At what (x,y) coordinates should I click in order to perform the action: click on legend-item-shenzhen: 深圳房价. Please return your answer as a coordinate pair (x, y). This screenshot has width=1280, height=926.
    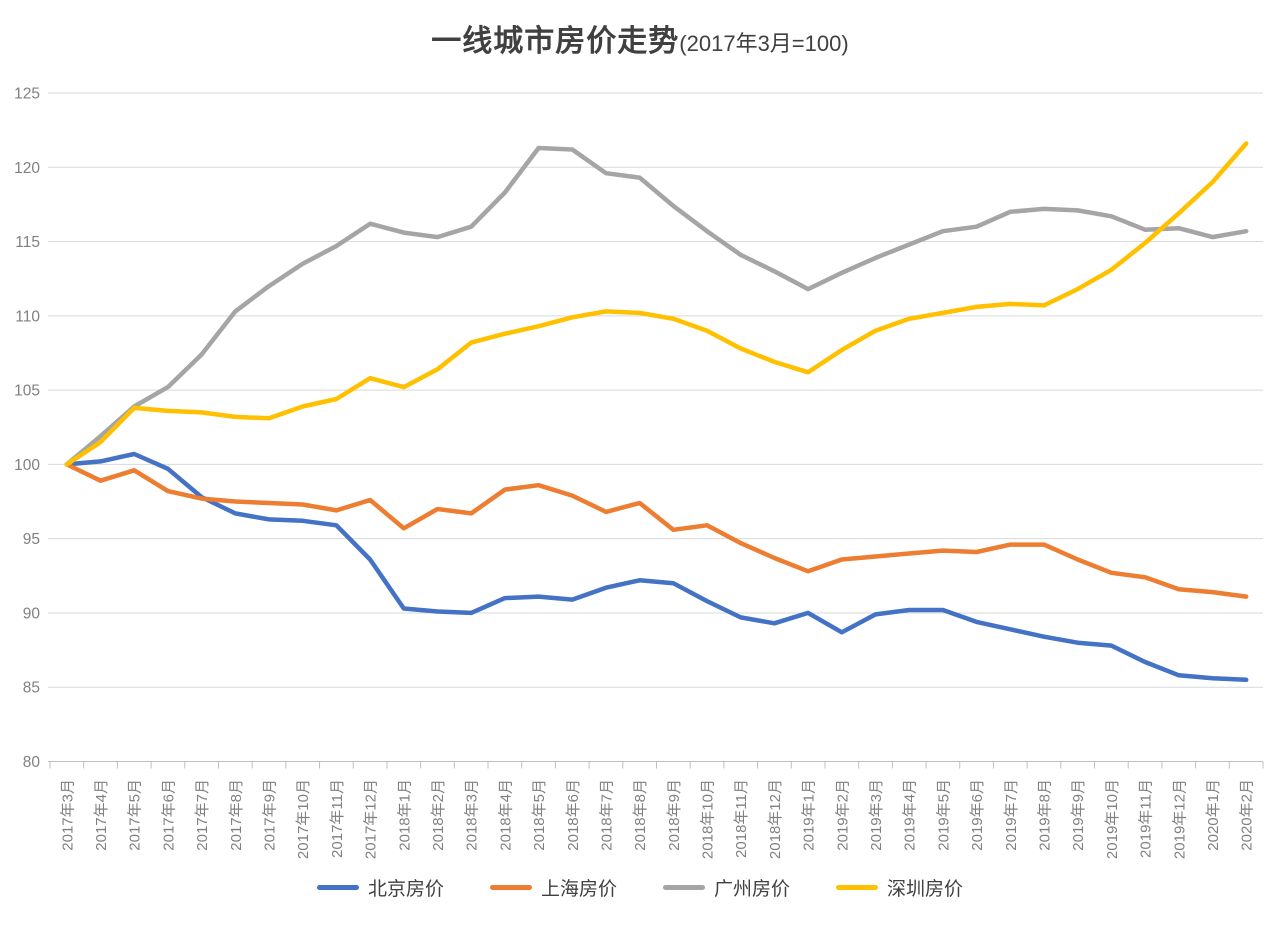
    Looking at the image, I should click on (899, 887).